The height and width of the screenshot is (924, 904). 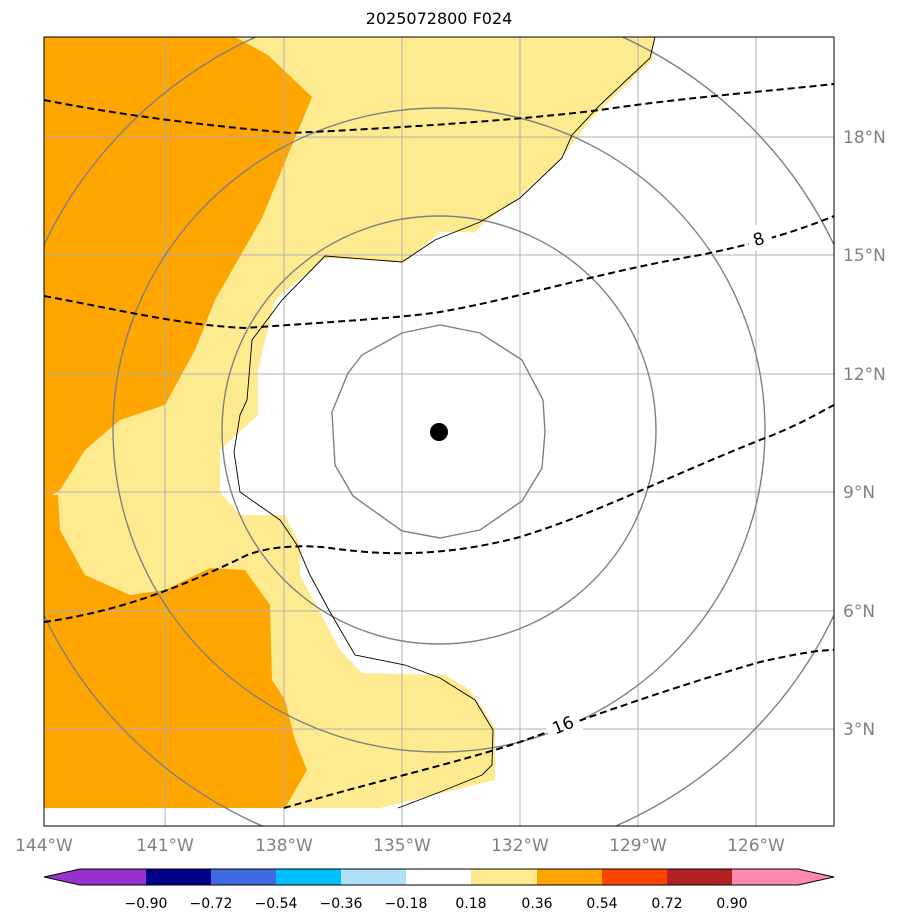 What do you see at coordinates (439, 817) in the screenshot?
I see `bottom-white-strip` at bounding box center [439, 817].